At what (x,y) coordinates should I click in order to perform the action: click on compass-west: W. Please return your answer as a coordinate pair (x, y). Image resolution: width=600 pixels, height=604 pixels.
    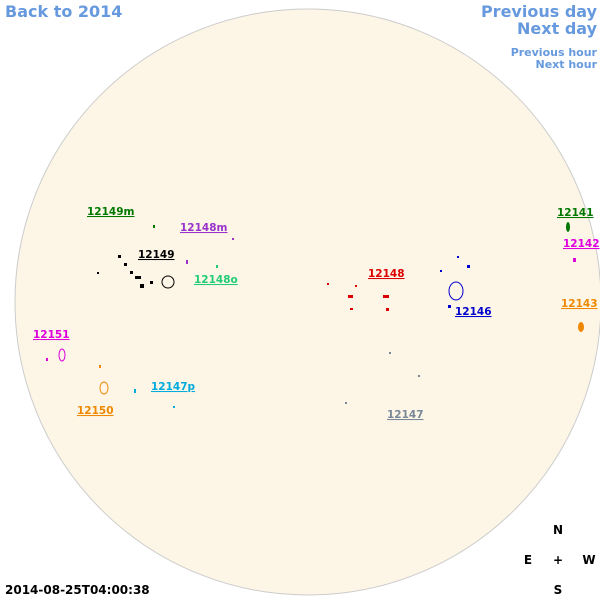
    Looking at the image, I should click on (588, 560).